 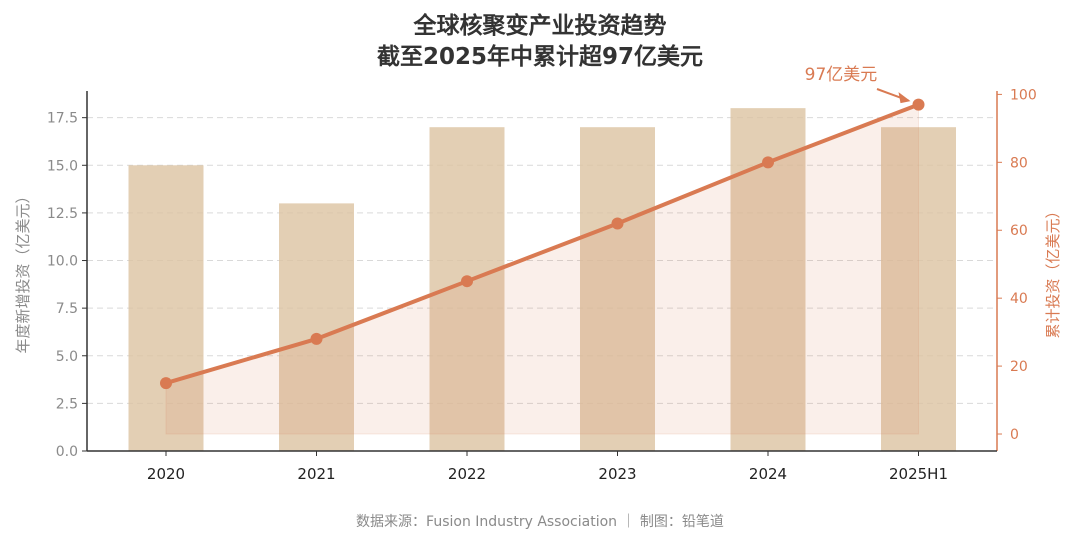 What do you see at coordinates (67, 452) in the screenshot?
I see `y-left-tick-label: 0.0` at bounding box center [67, 452].